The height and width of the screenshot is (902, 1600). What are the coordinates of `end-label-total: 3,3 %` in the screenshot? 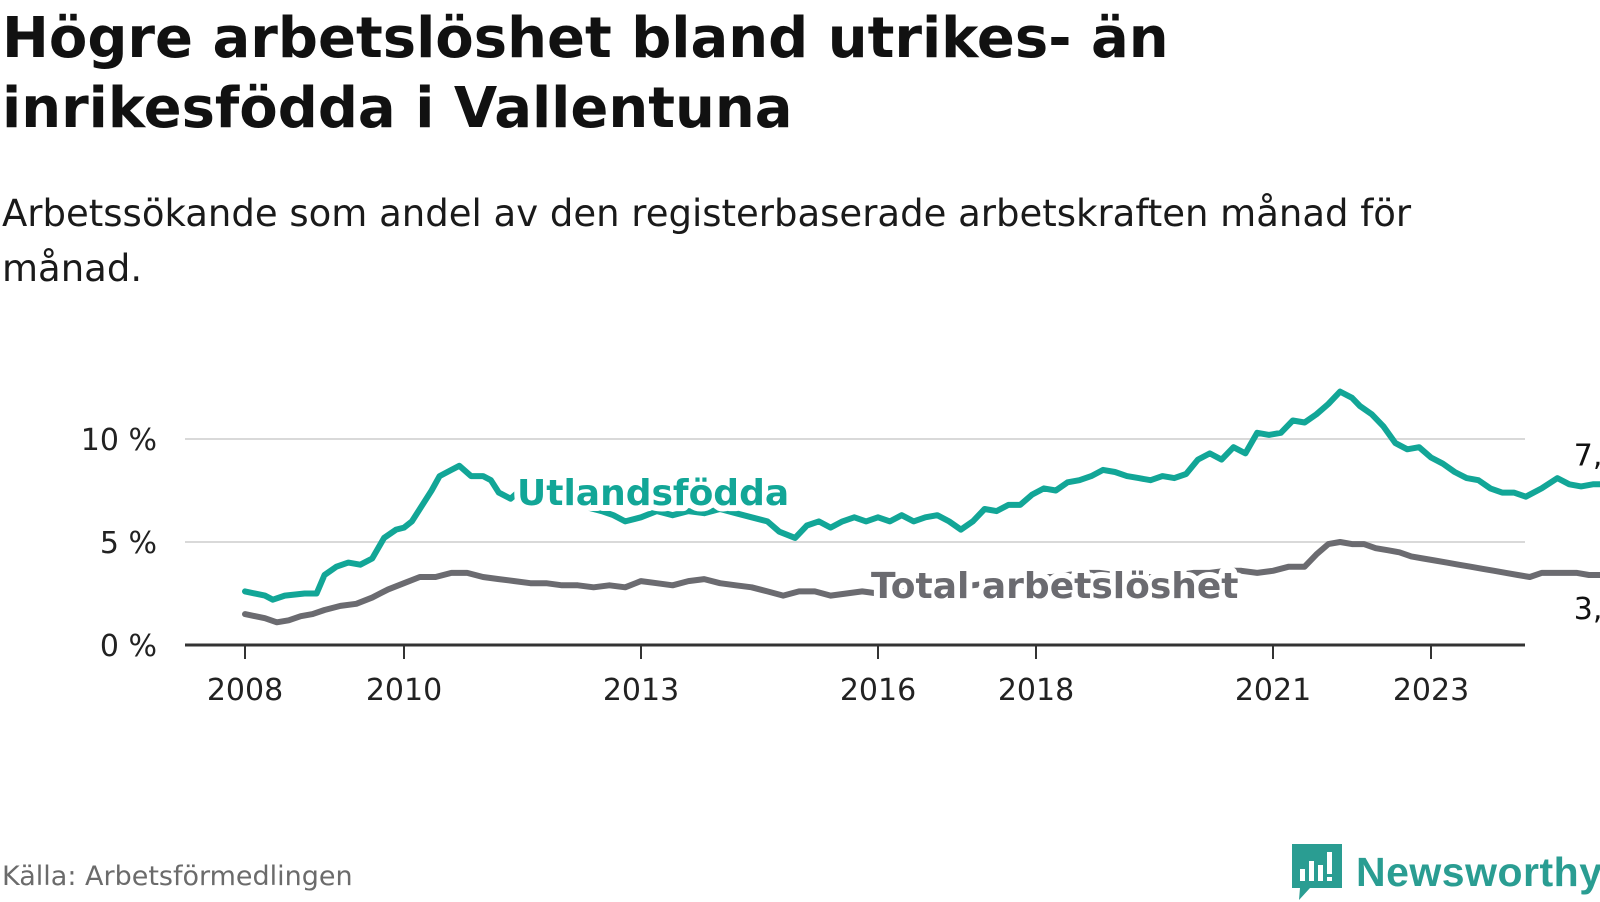 It's located at (1587, 609).